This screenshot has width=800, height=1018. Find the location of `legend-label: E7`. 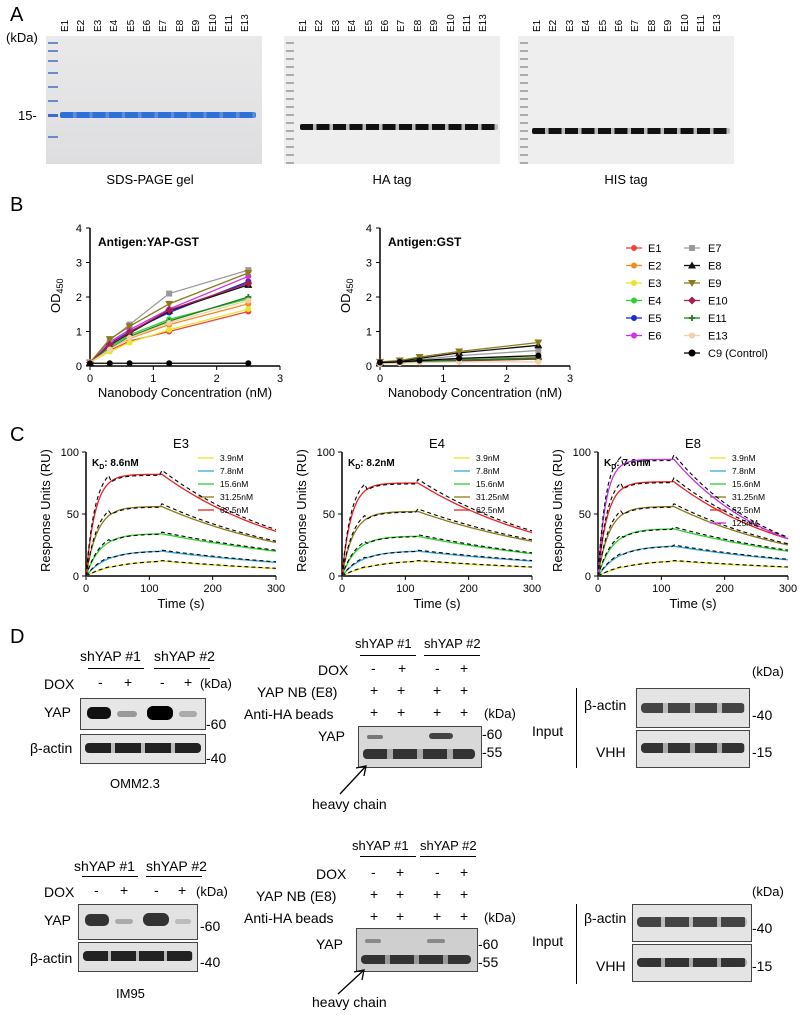

legend-label: E7 is located at coordinates (714, 249).